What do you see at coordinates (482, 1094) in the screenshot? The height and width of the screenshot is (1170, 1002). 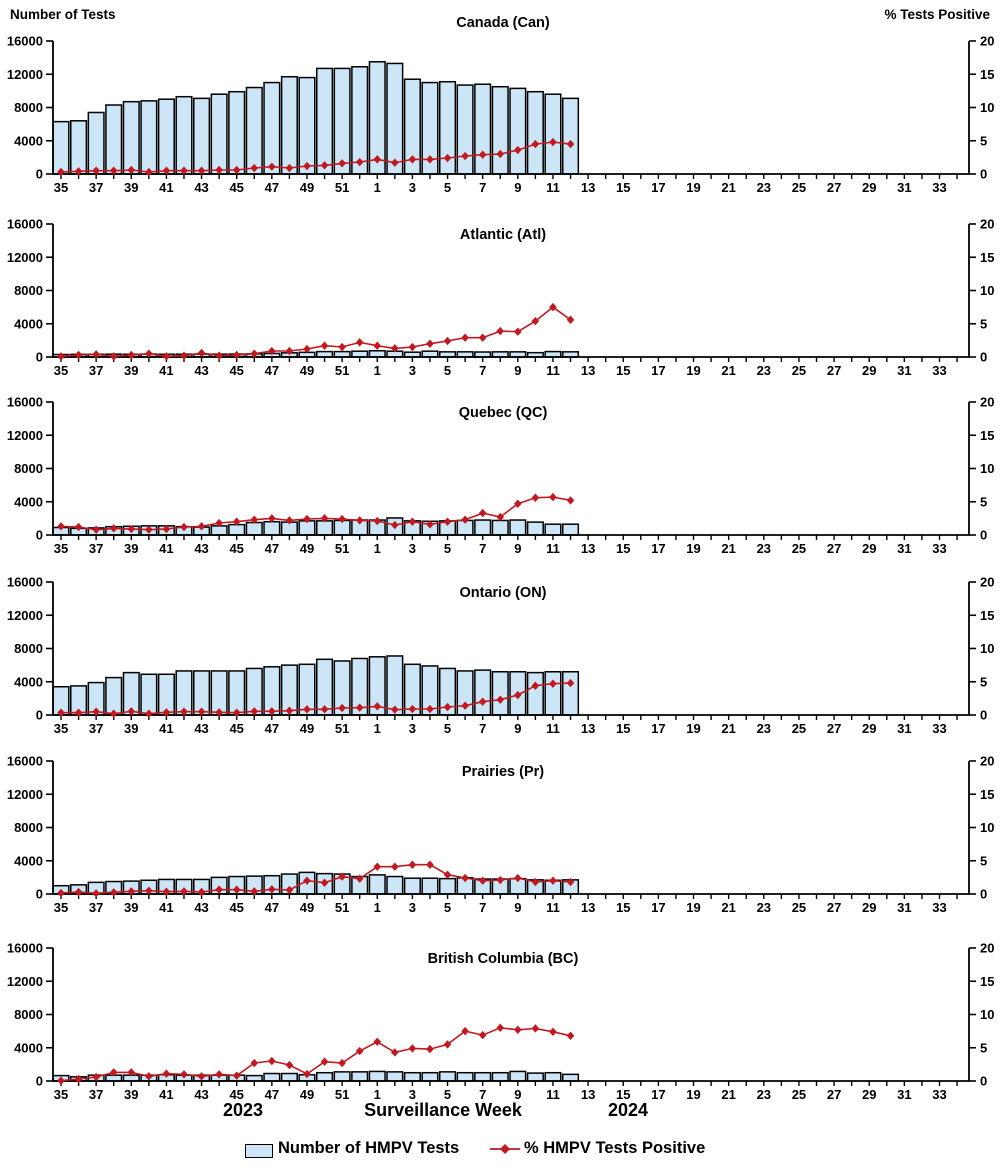 I see `svg-text: 7` at bounding box center [482, 1094].